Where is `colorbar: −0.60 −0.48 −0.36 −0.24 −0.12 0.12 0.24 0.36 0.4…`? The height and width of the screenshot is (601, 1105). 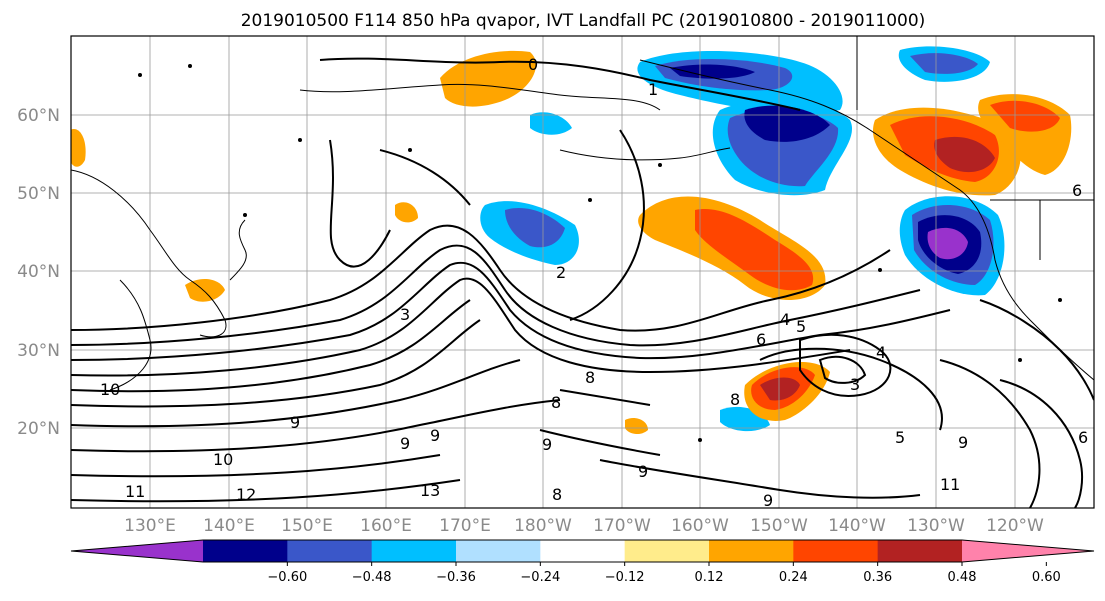 colorbar: −0.60 −0.48 −0.36 −0.24 −0.12 0.12 0.24 0.36 0.4… is located at coordinates (582, 562).